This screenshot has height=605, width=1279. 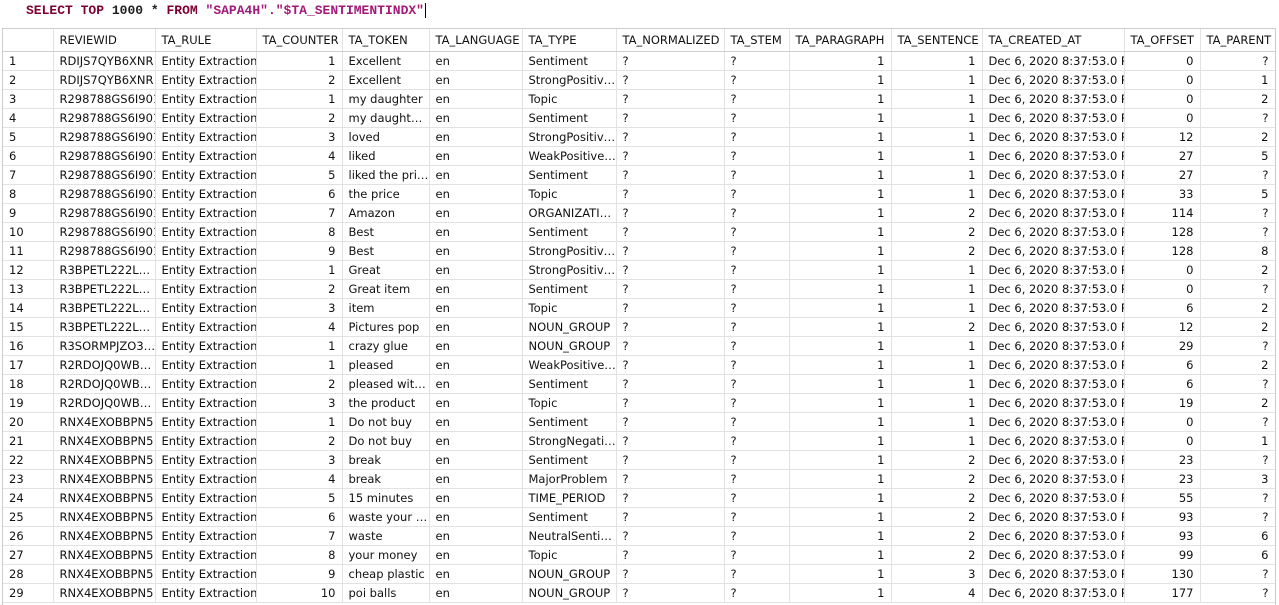 I want to click on table-cell: 9, so click(x=299, y=251).